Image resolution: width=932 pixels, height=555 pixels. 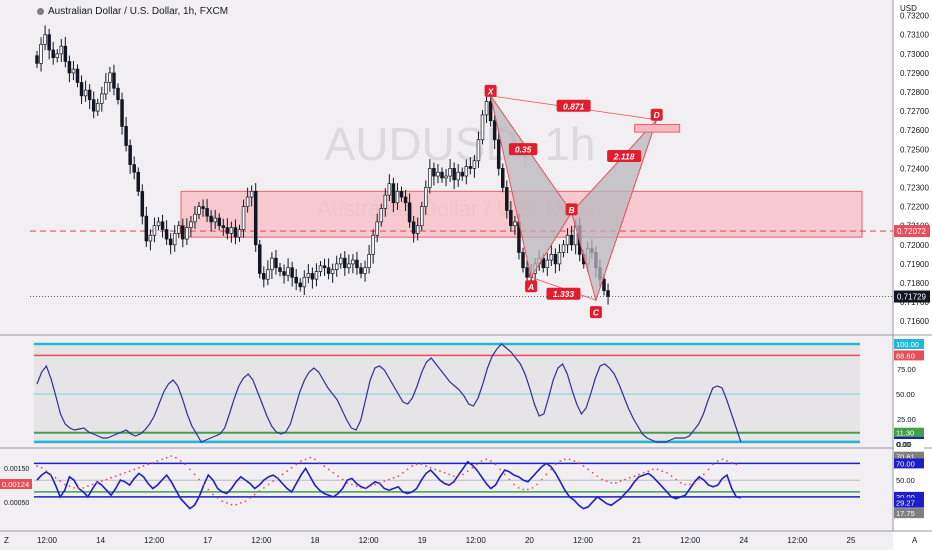 What do you see at coordinates (905, 503) in the screenshot?
I see `osc2-level-tag: 29.27` at bounding box center [905, 503].